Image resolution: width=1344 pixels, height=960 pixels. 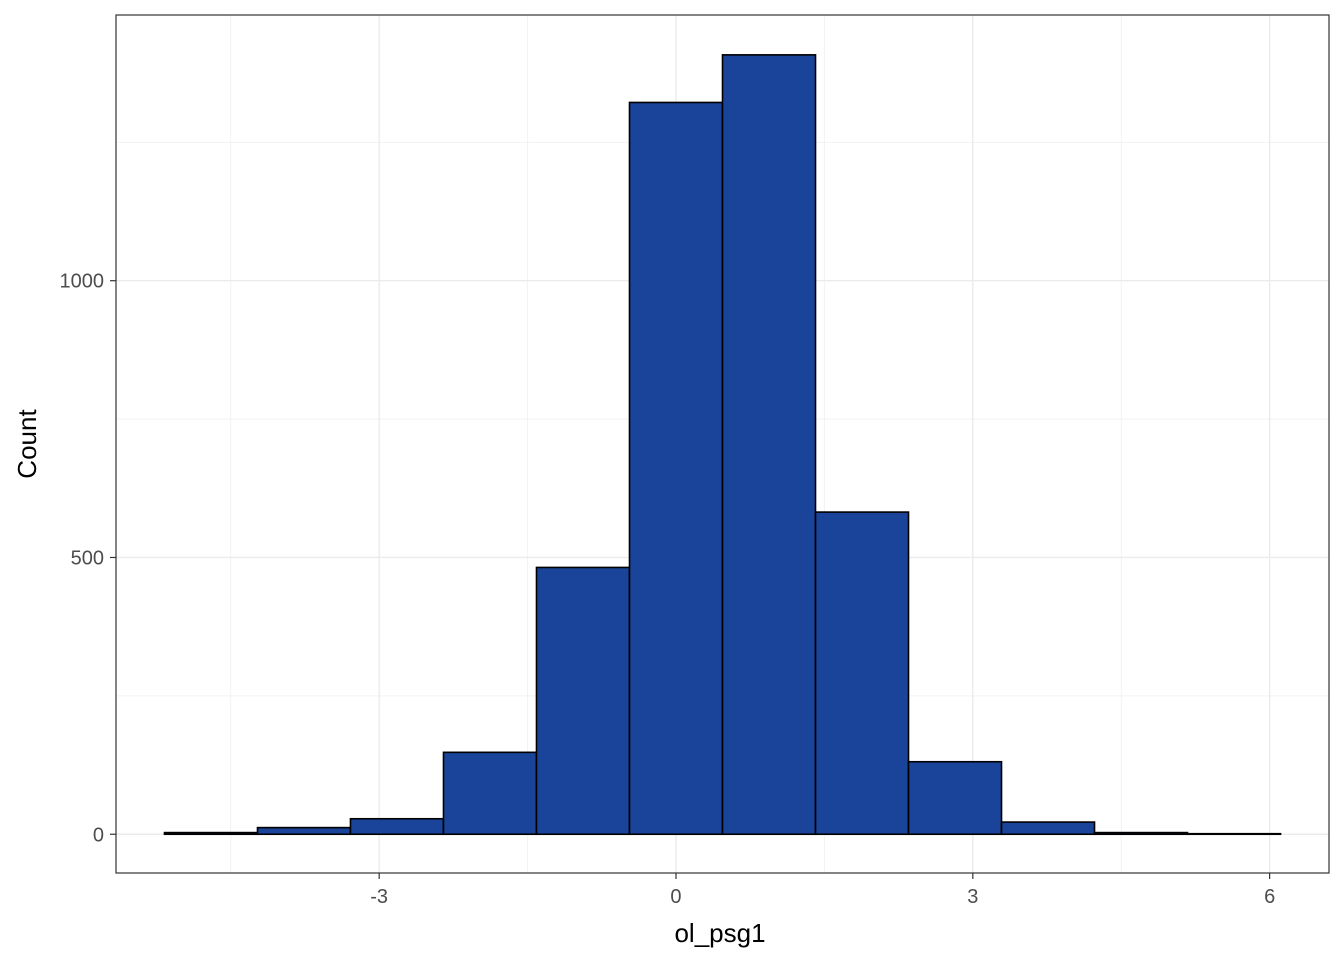 What do you see at coordinates (87, 558) in the screenshot?
I see `y-tick-label: 500` at bounding box center [87, 558].